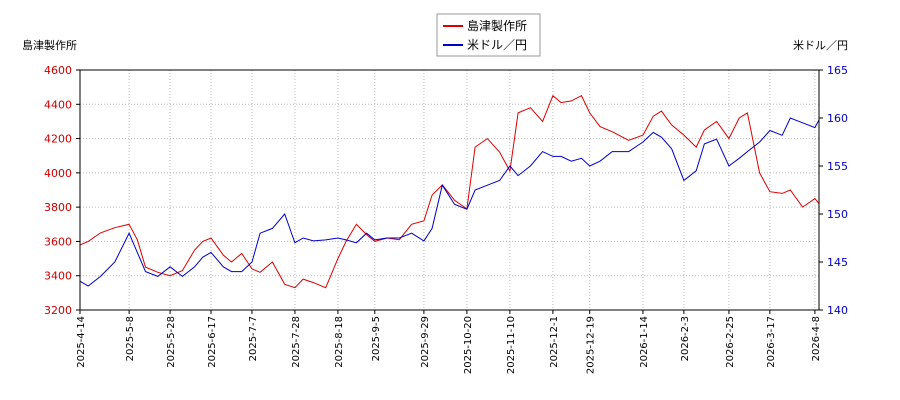 This screenshot has width=900, height=400. Describe the element at coordinates (730, 342) in the screenshot. I see `x-tick-label: 2026-2-25` at that location.